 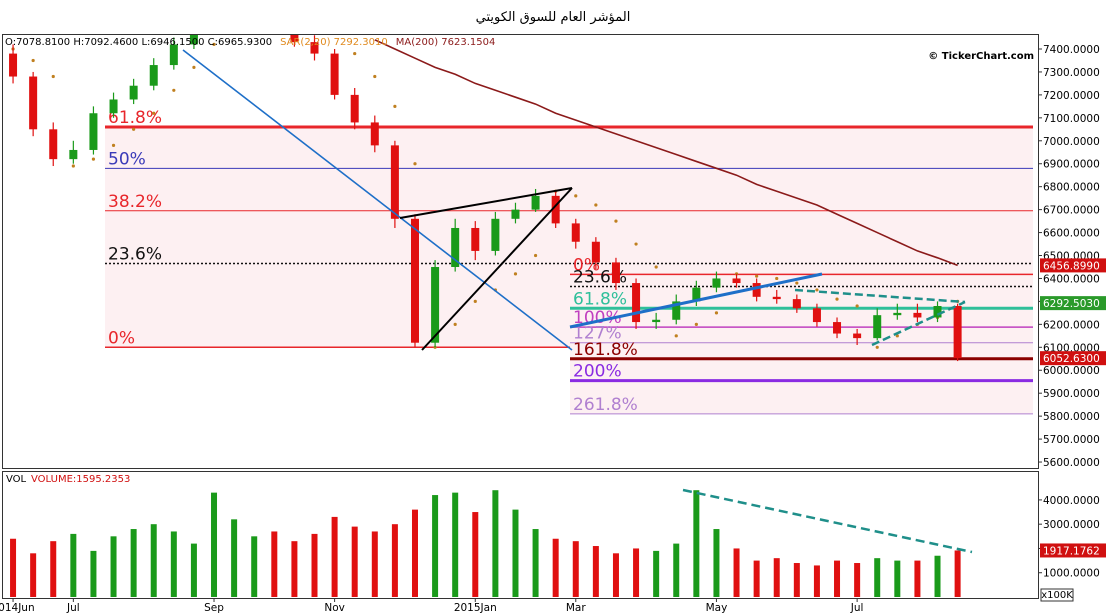 What do you see at coordinates (605, 405) in the screenshot?
I see `fib-label: 261.8%` at bounding box center [605, 405].